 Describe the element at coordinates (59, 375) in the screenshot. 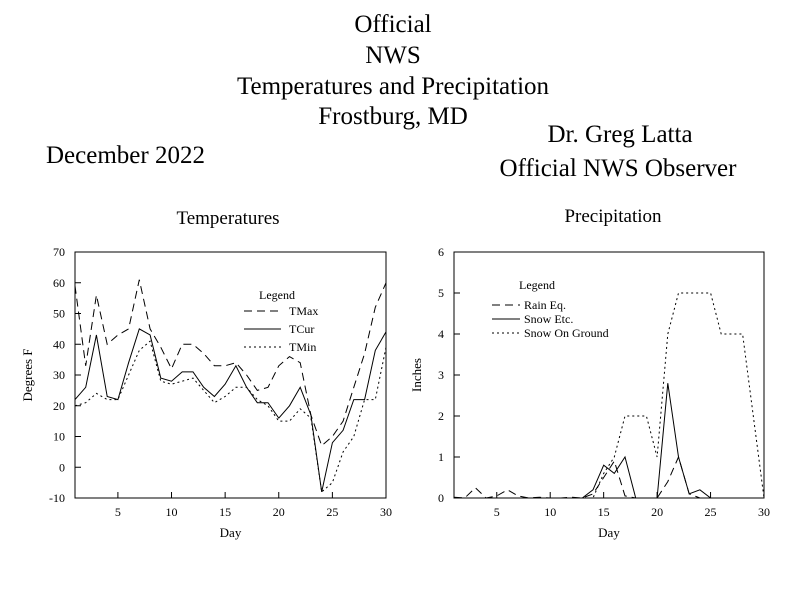

I see `temp-y-tick-label: 30` at that location.